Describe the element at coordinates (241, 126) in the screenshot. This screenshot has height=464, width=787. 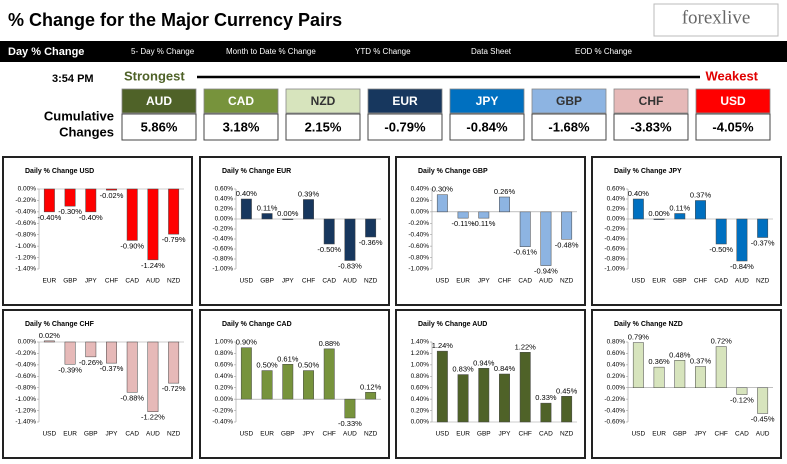
I see `change-value: 3.18%` at that location.